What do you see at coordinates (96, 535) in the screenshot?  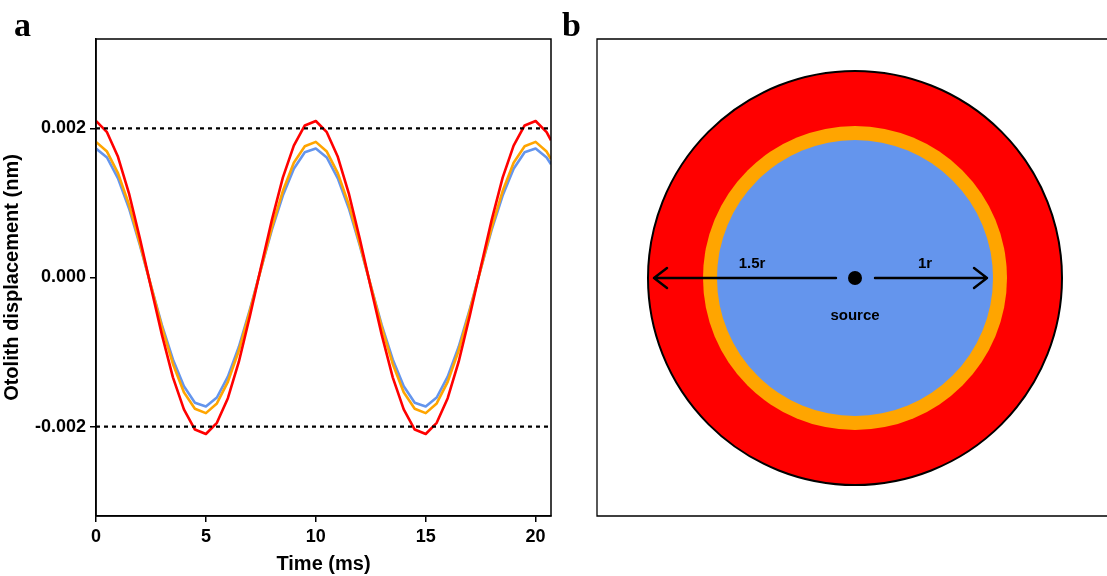 I see `x-tick-label: 0` at bounding box center [96, 535].